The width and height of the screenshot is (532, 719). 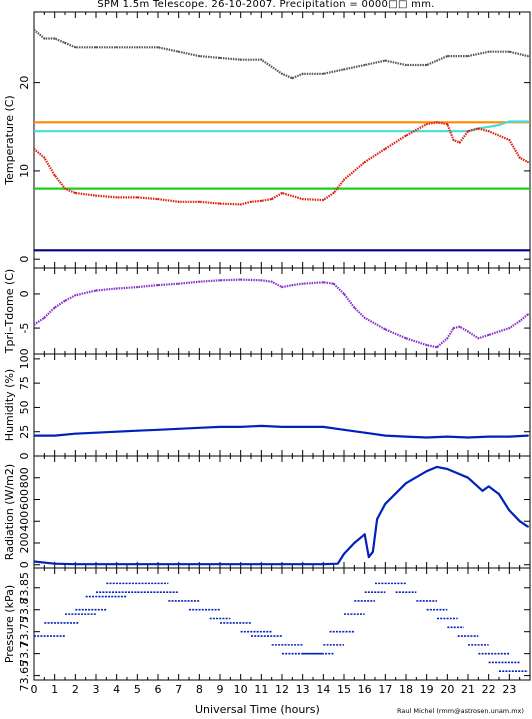 I want to click on x-tick-label: 10, so click(x=241, y=689).